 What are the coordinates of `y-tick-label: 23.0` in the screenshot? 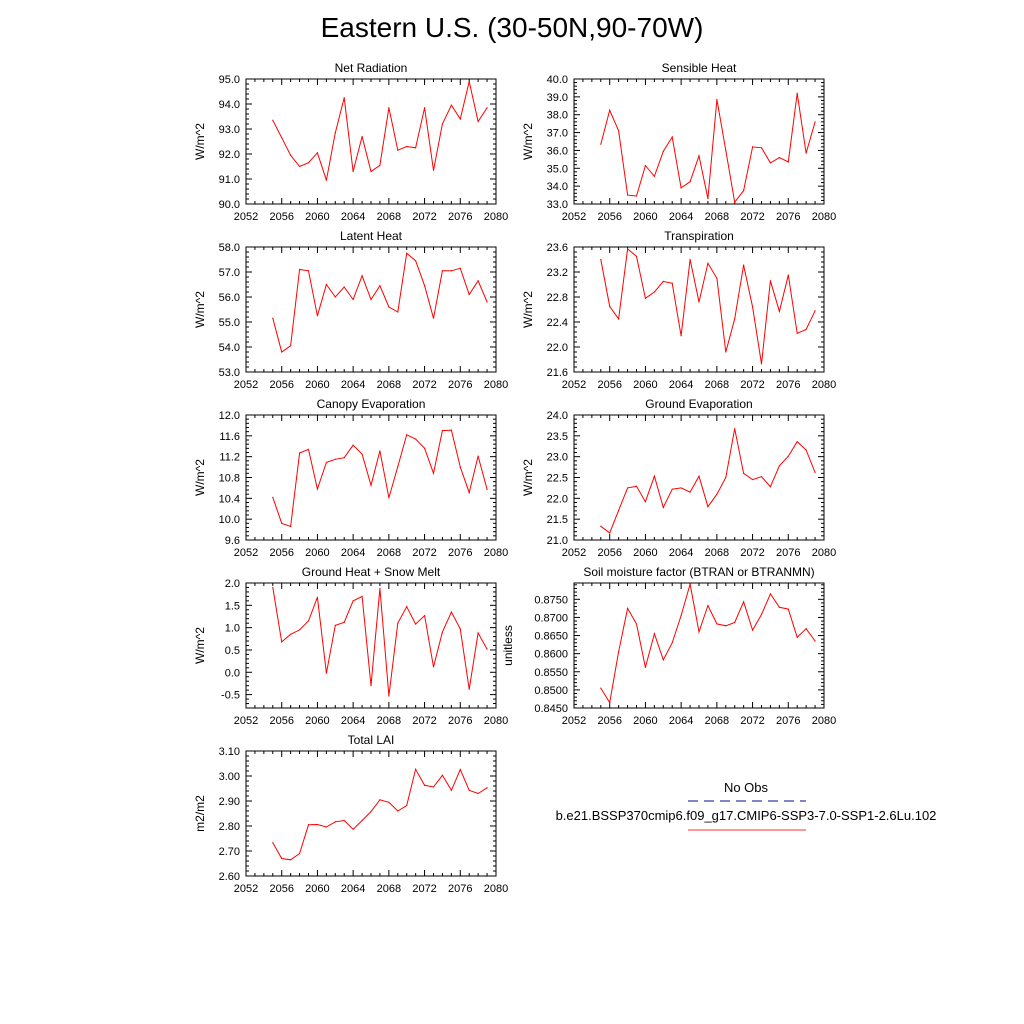 It's located at (557, 458).